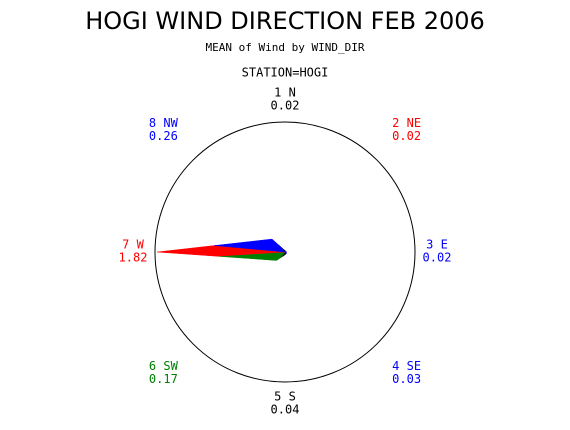 This screenshot has width=570, height=430. Describe the element at coordinates (285, 397) in the screenshot. I see `direction-label: 5 S` at that location.